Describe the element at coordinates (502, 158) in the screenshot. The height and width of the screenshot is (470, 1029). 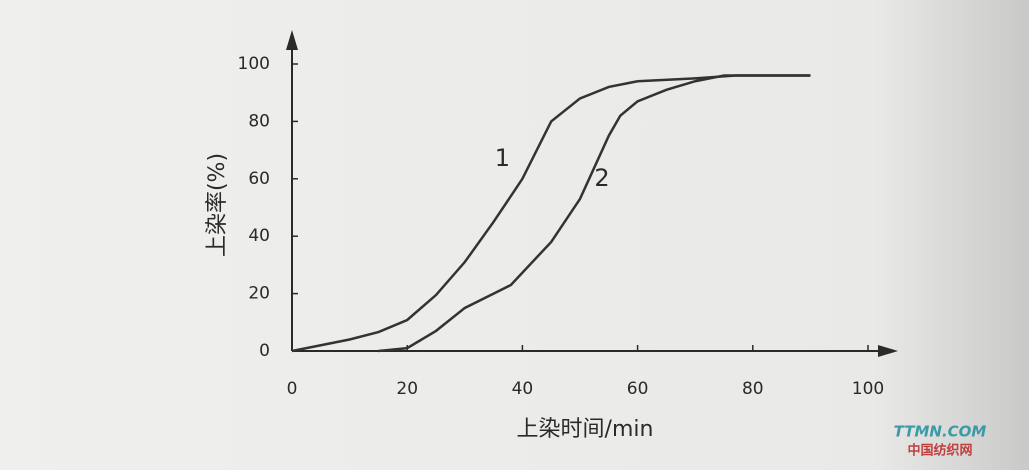
I see `series-label: 1` at that location.